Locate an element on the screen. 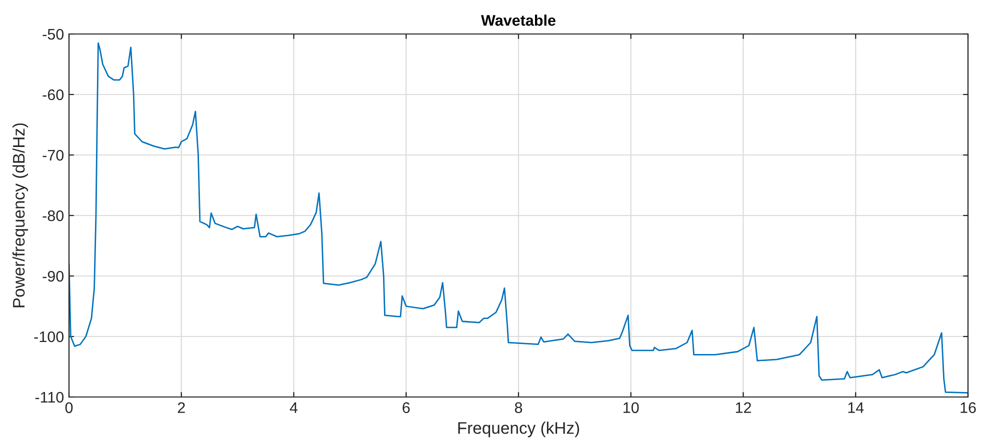 The image size is (984, 446). x-tick-label: 12 is located at coordinates (743, 407).